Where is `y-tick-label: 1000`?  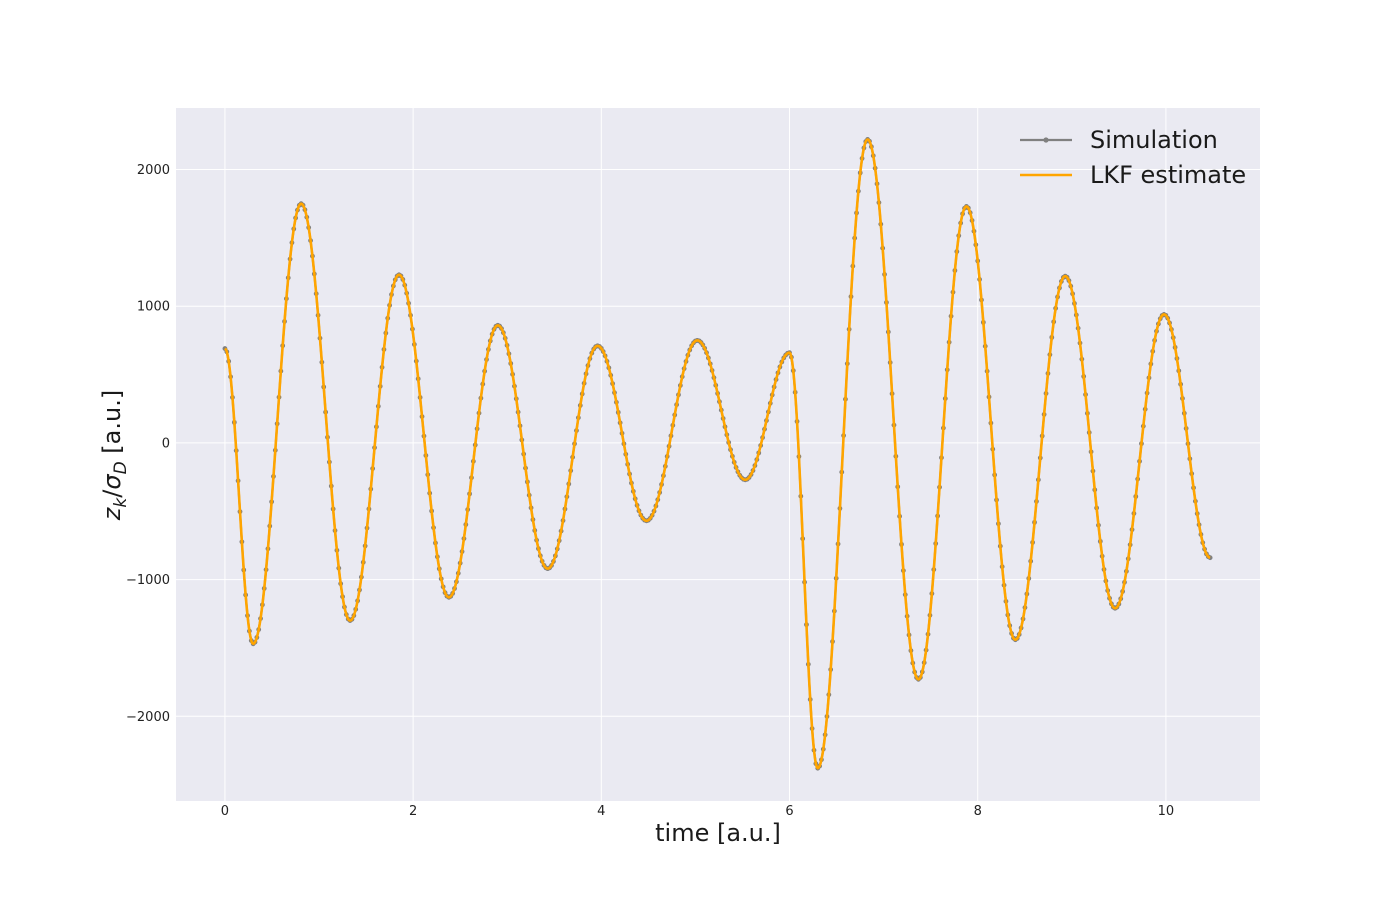 y-tick-label: 1000 is located at coordinates (153, 307).